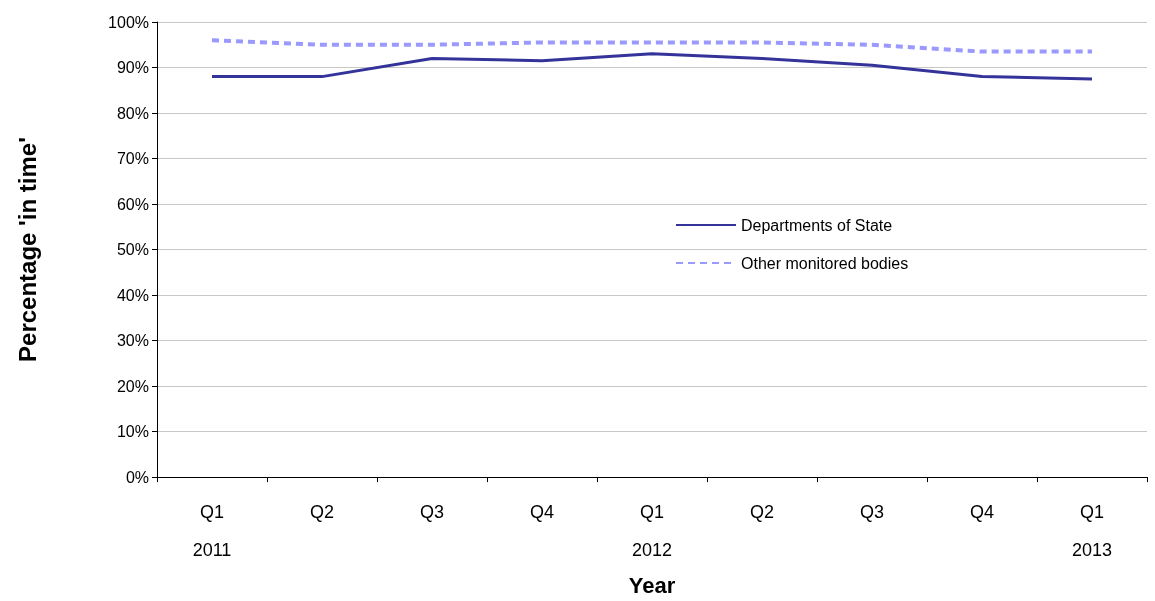 The height and width of the screenshot is (601, 1155). I want to click on y-tick-label: 100%, so click(128, 22).